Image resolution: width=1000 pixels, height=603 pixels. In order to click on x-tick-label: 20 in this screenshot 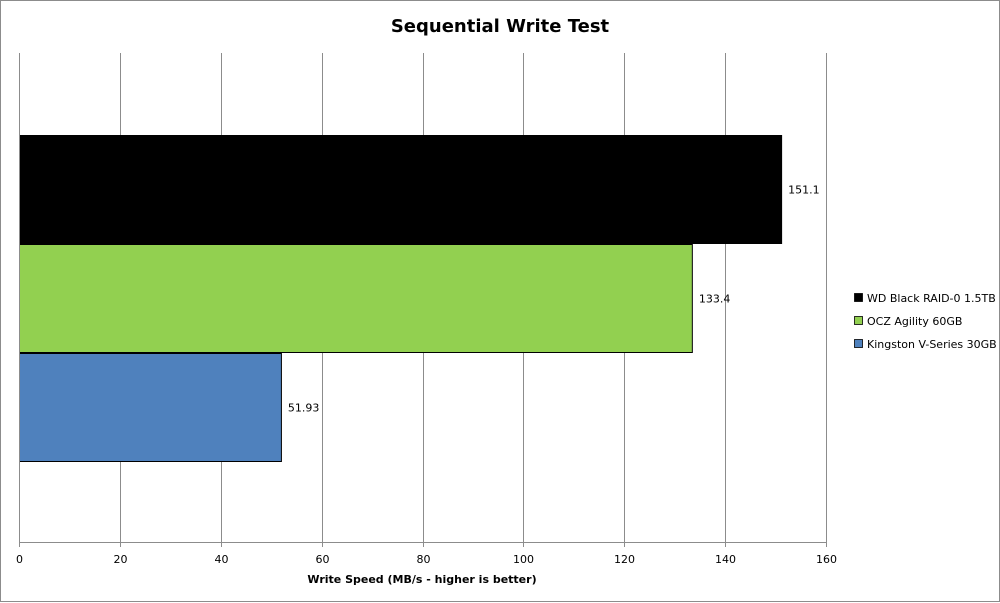, I will do `click(121, 559)`.